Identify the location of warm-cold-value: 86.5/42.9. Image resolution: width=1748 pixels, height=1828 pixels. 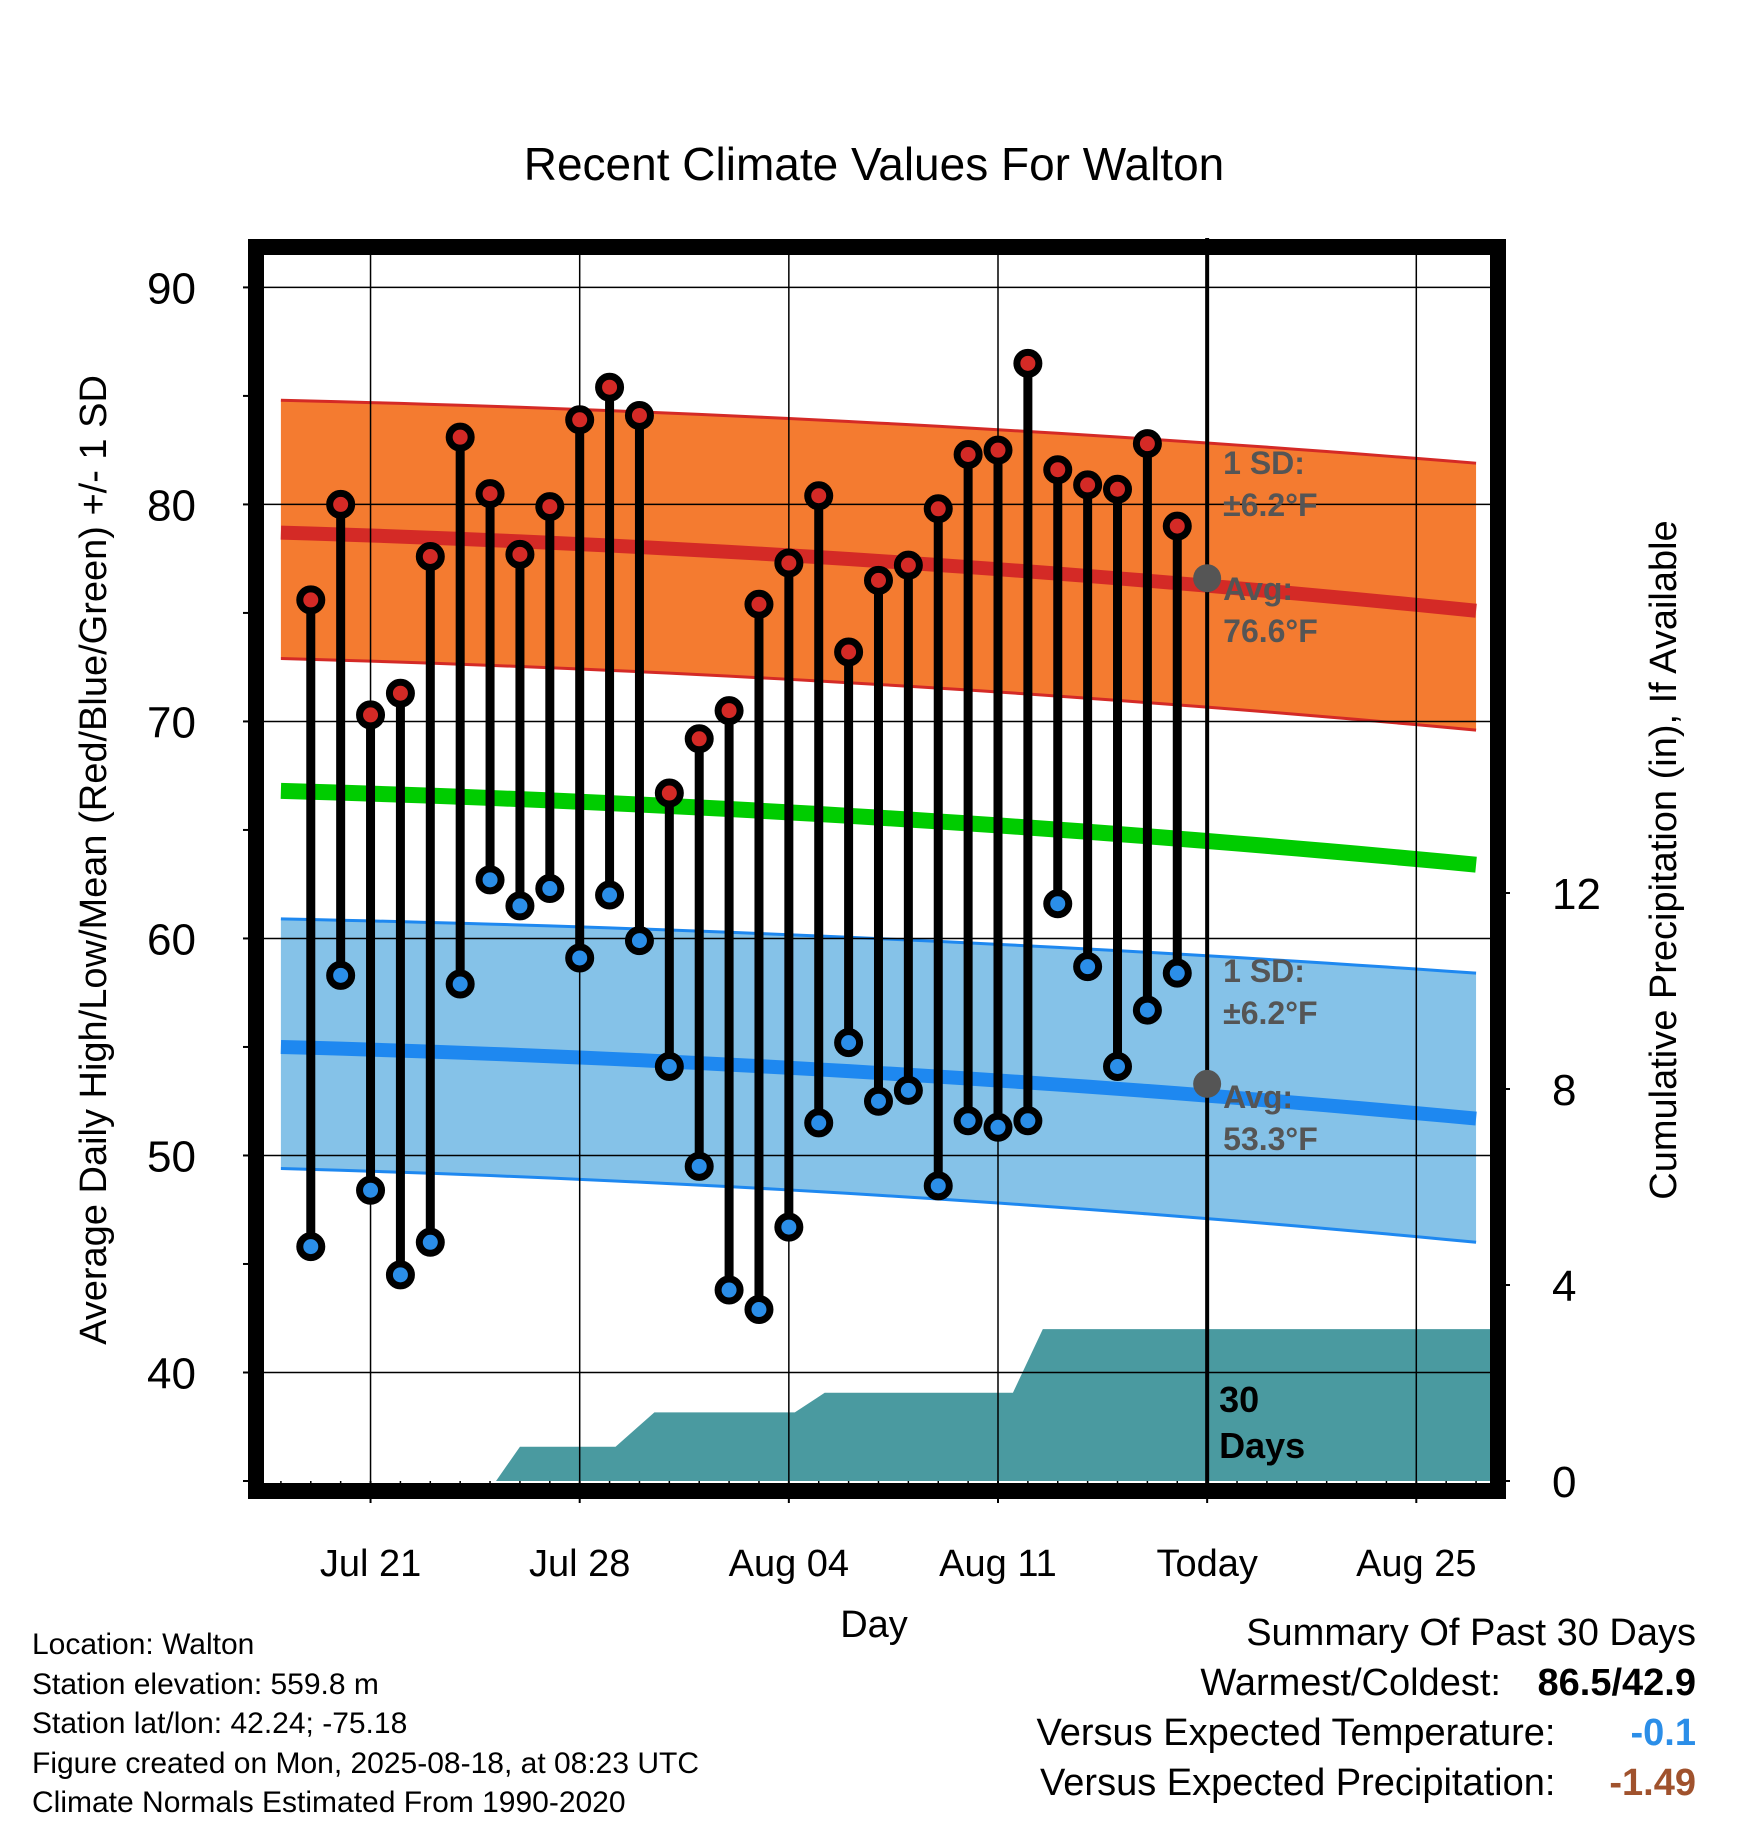
(1616, 1683).